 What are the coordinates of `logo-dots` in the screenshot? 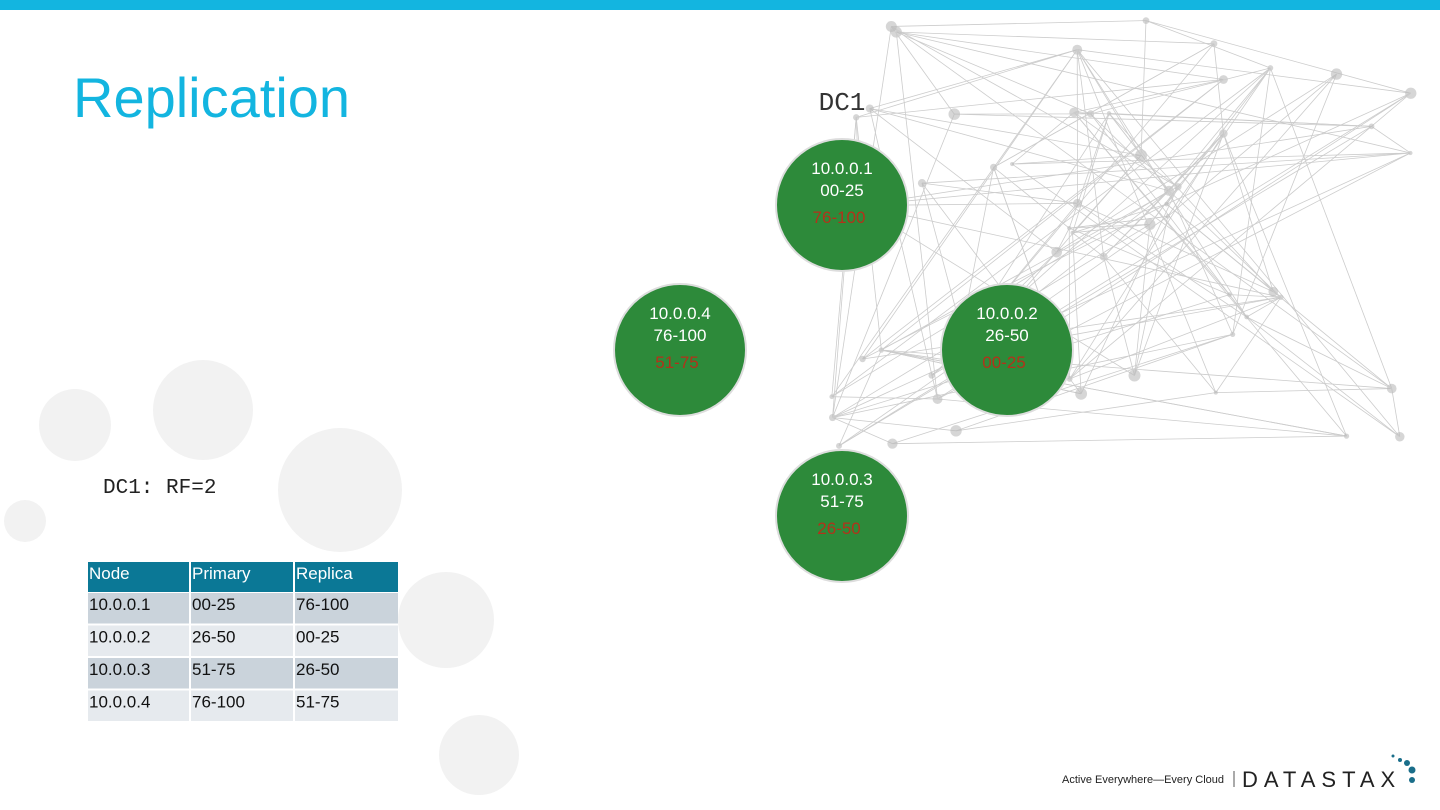 It's located at (1403, 768).